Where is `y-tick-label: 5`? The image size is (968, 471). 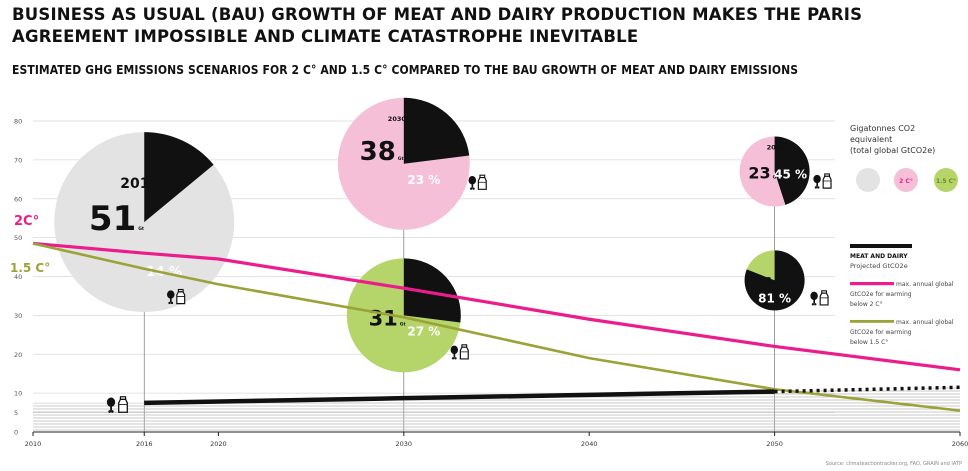
y-tick-label: 5 is located at coordinates (16, 413).